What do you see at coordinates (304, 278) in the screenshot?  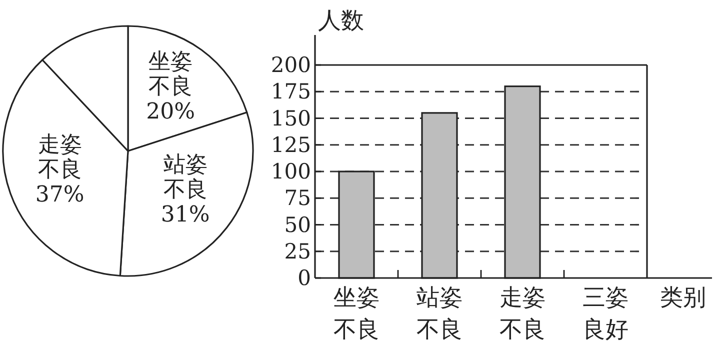 I see `y-tick-label: 0` at bounding box center [304, 278].